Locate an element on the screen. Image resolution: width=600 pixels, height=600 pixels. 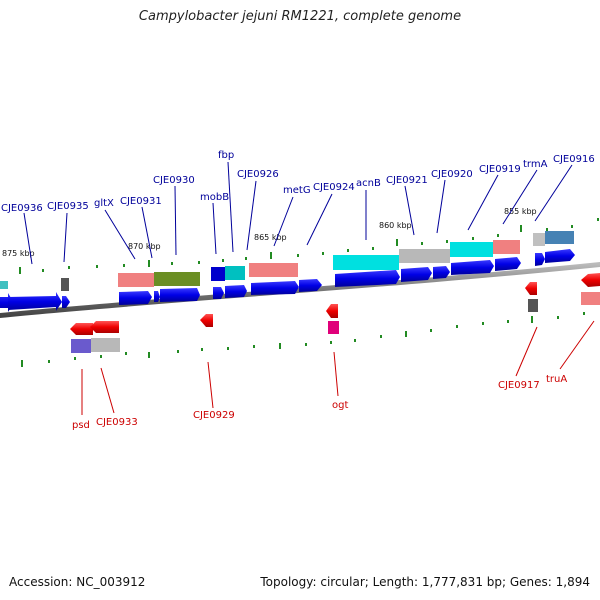
gene-label-metG: metG is located at coordinates (297, 190).